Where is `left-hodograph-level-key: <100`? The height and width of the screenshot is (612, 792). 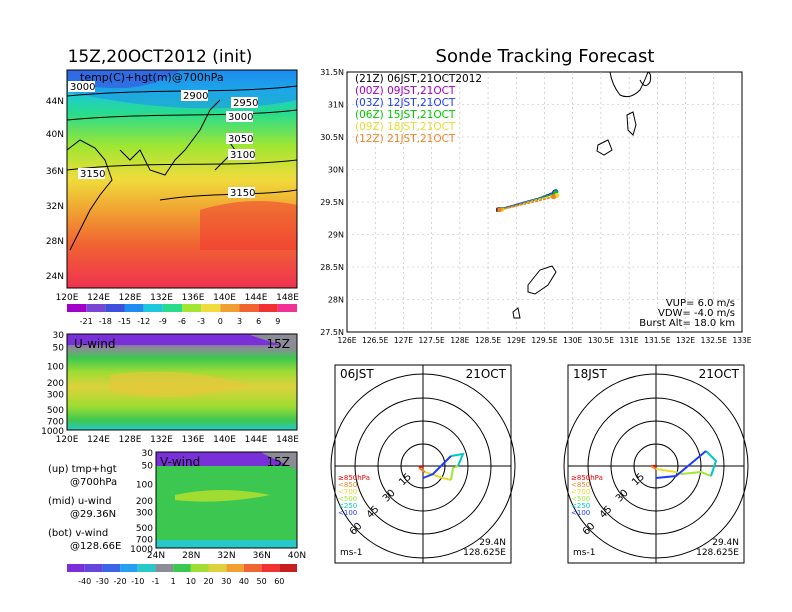 left-hodograph-level-key: <100 is located at coordinates (347, 513).